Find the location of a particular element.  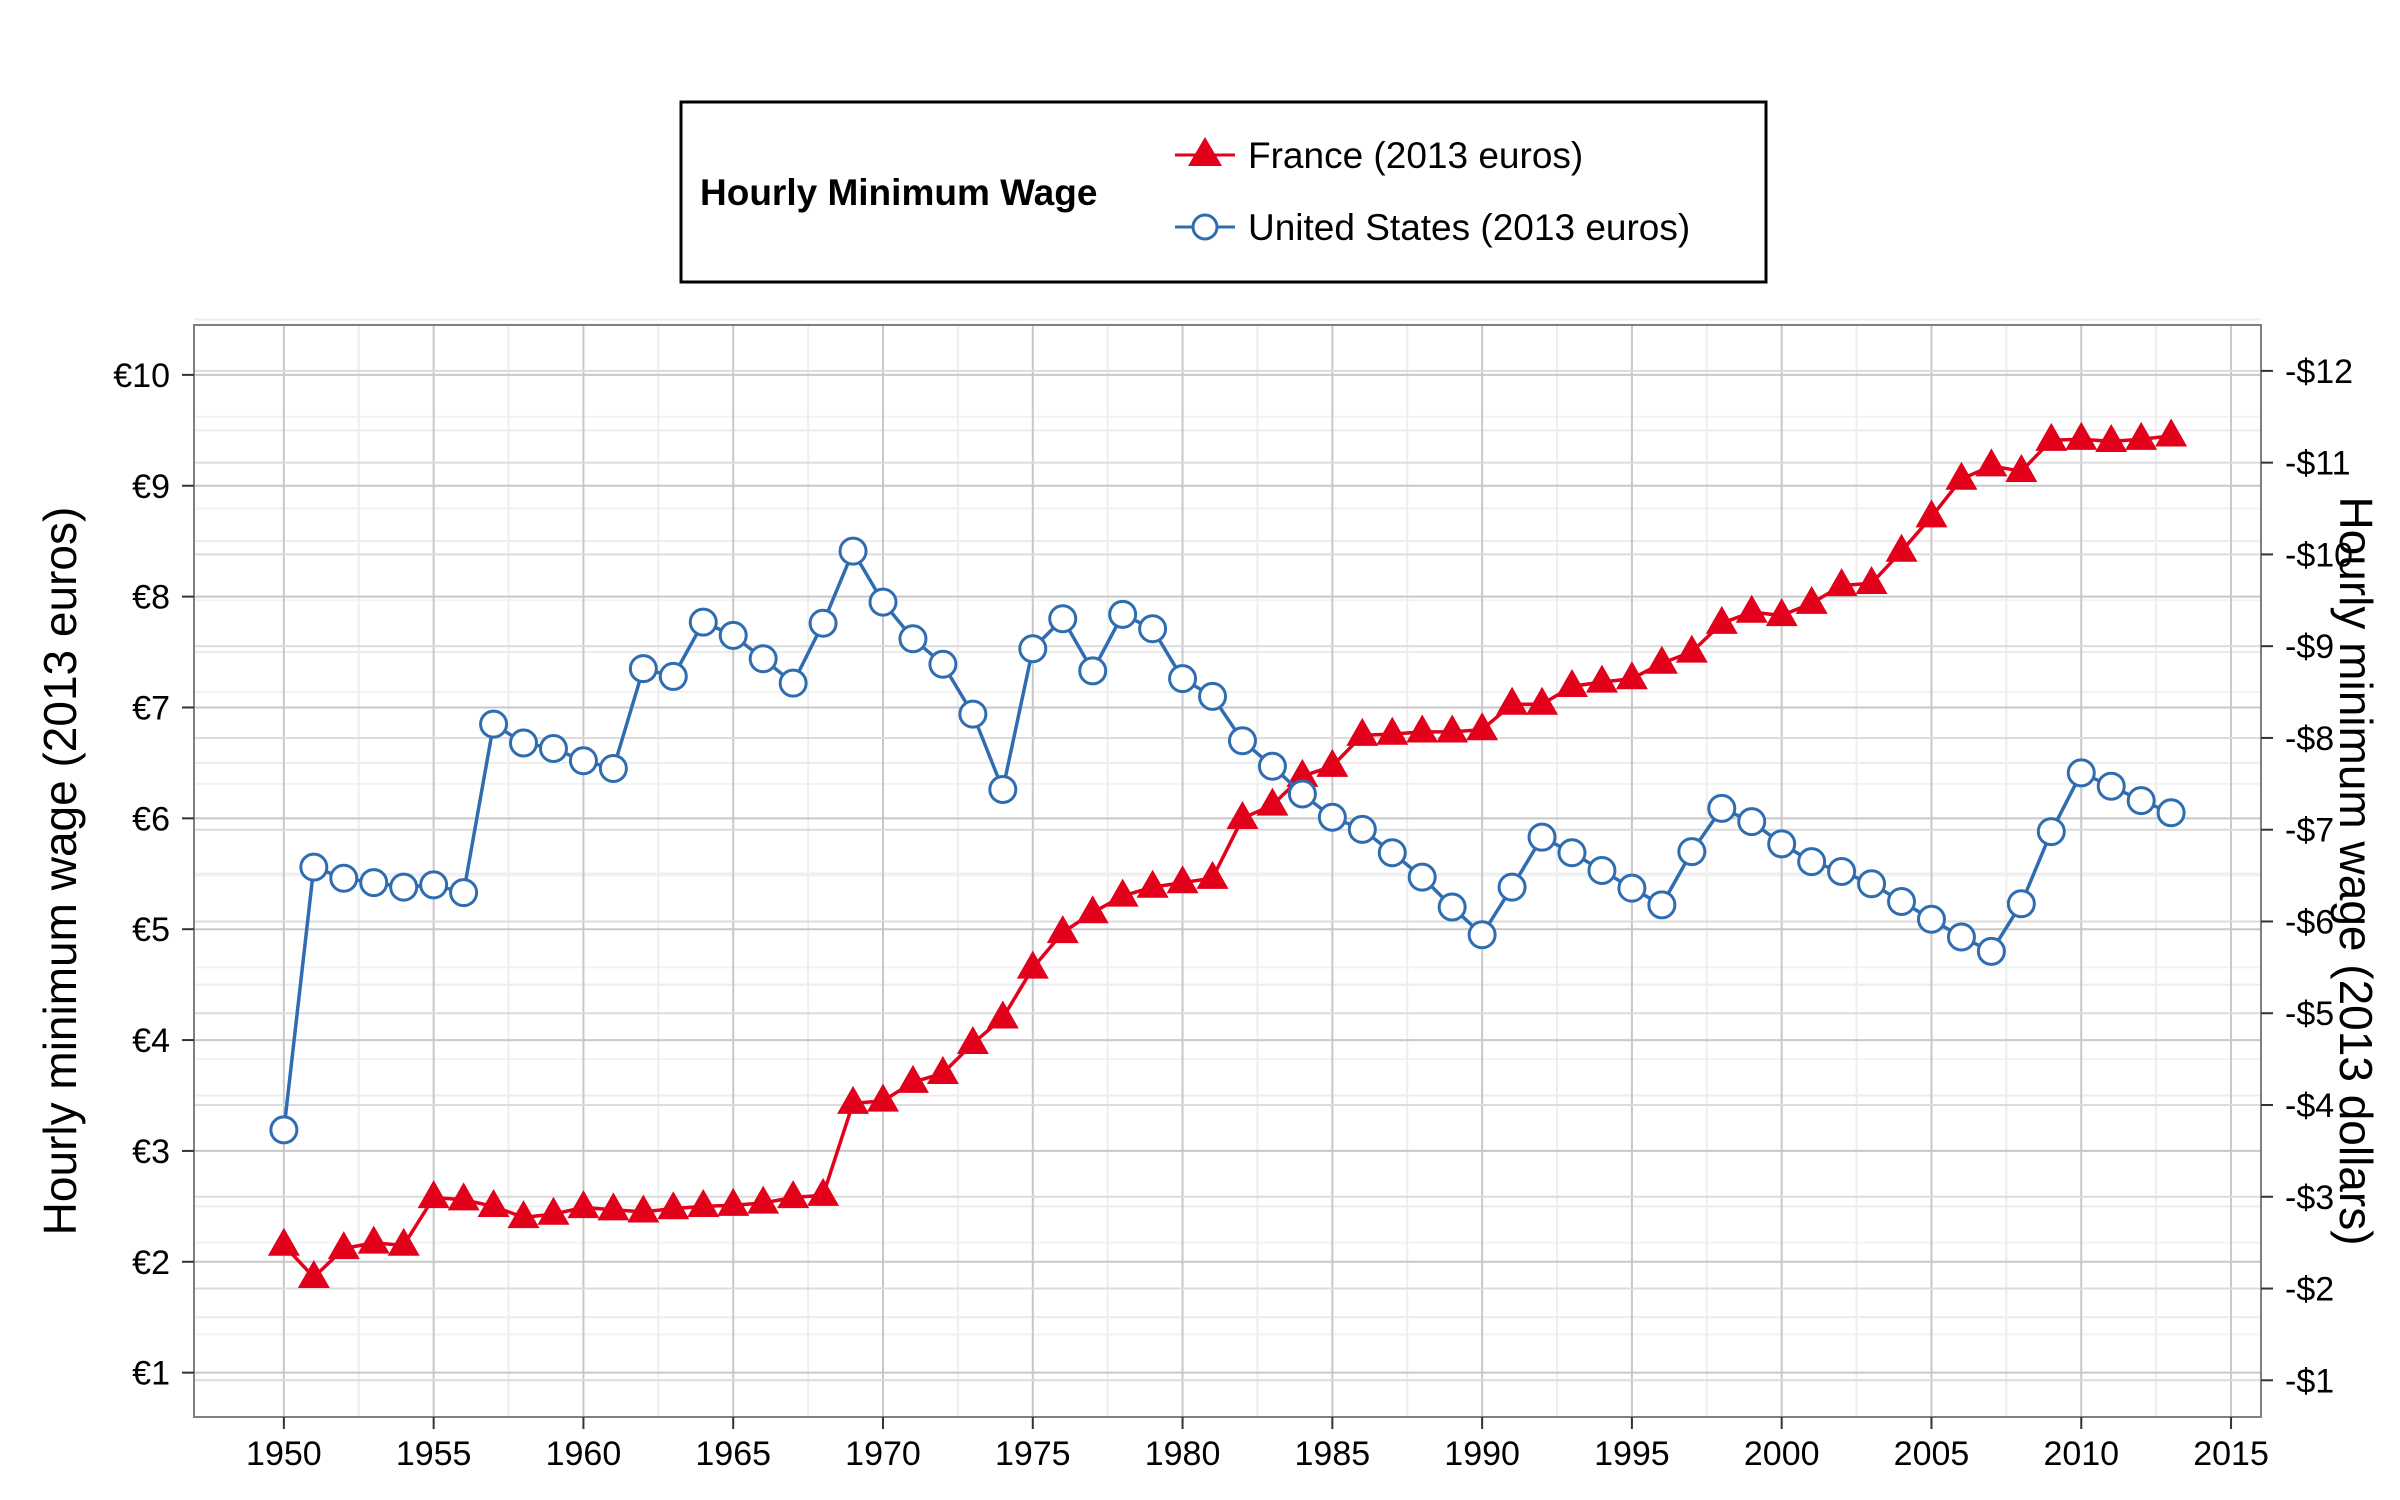

legend-marker-triangle is located at coordinates (1205, 151).